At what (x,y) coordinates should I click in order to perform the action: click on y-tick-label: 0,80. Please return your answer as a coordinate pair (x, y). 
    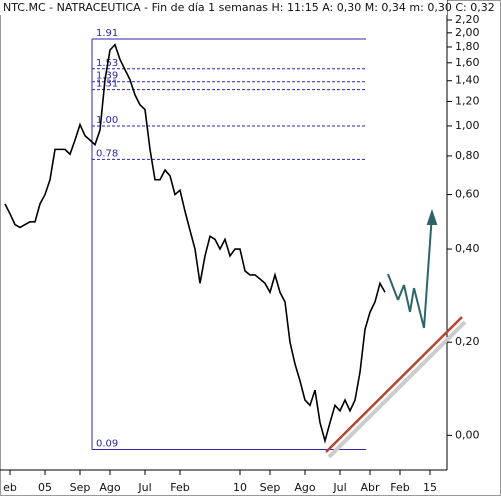
    Looking at the image, I should click on (467, 155).